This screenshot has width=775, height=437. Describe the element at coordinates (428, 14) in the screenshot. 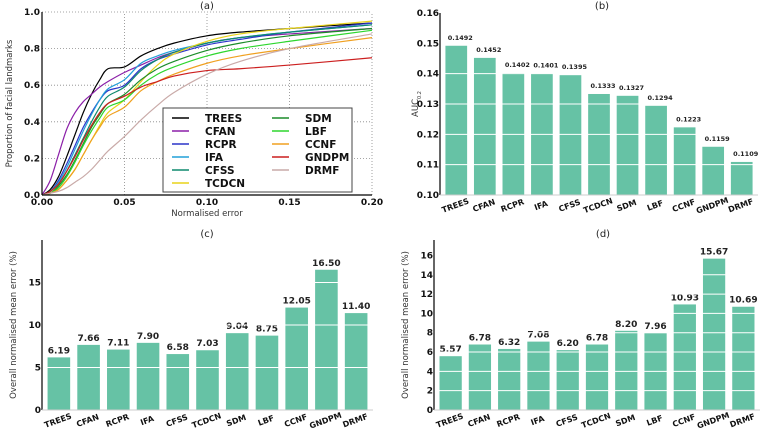

I see `y-tick-label: 0.16` at that location.